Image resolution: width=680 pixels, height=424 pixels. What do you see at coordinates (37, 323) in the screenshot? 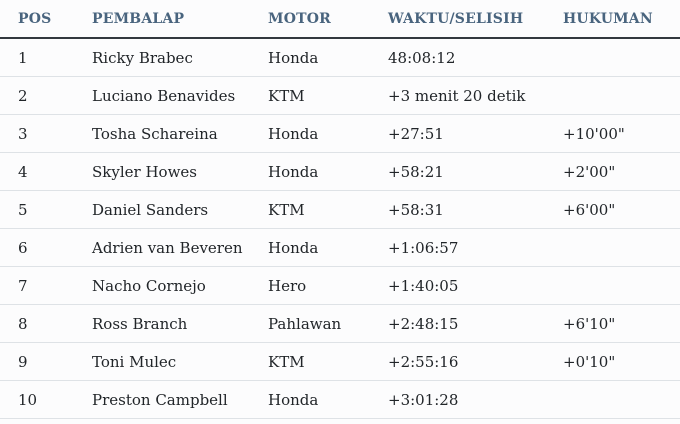
I see `cell-pos: 8` at bounding box center [37, 323].